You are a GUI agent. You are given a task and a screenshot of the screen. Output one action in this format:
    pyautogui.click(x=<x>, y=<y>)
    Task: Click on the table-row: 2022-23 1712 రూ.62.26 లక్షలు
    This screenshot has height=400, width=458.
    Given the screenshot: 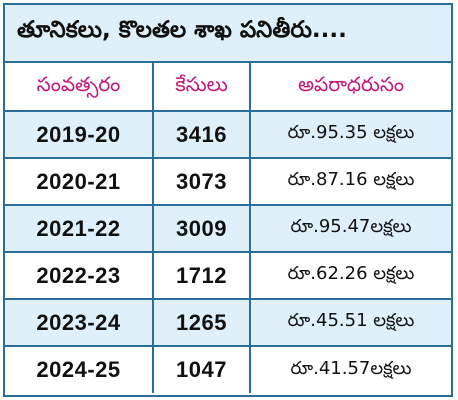 What is the action you would take?
    pyautogui.click(x=228, y=276)
    